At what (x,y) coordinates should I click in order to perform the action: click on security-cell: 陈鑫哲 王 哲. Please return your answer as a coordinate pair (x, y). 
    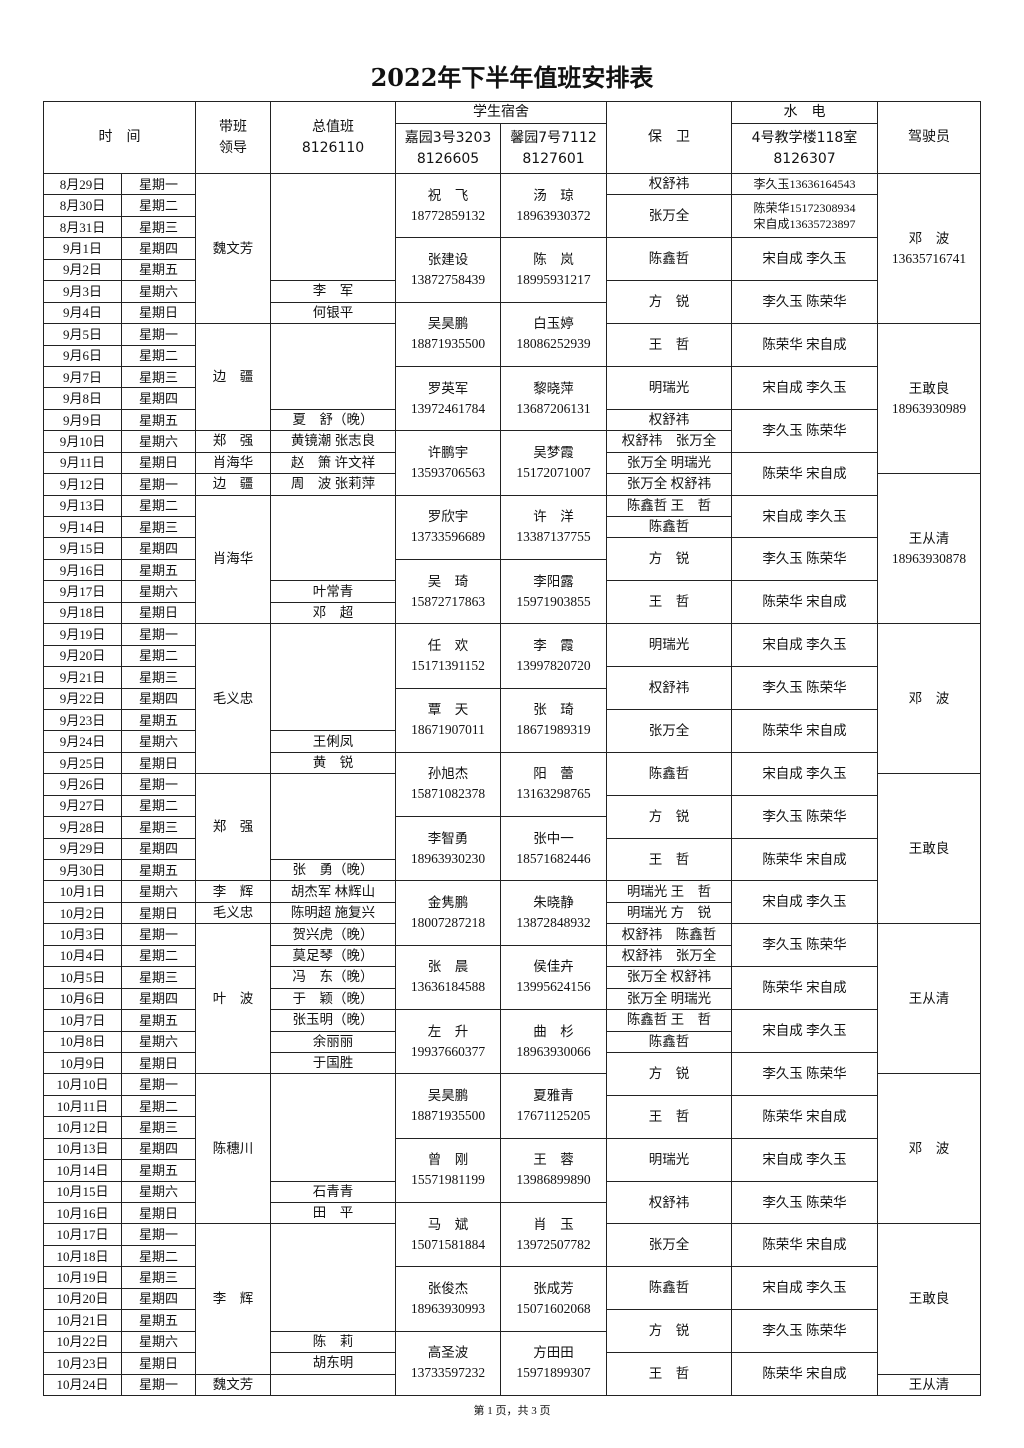
    Looking at the image, I should click on (669, 1020).